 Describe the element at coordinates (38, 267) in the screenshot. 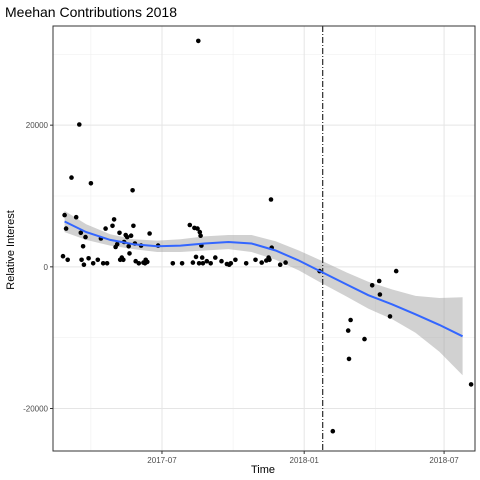

I see `y-axis: -20000 0 20000` at that location.